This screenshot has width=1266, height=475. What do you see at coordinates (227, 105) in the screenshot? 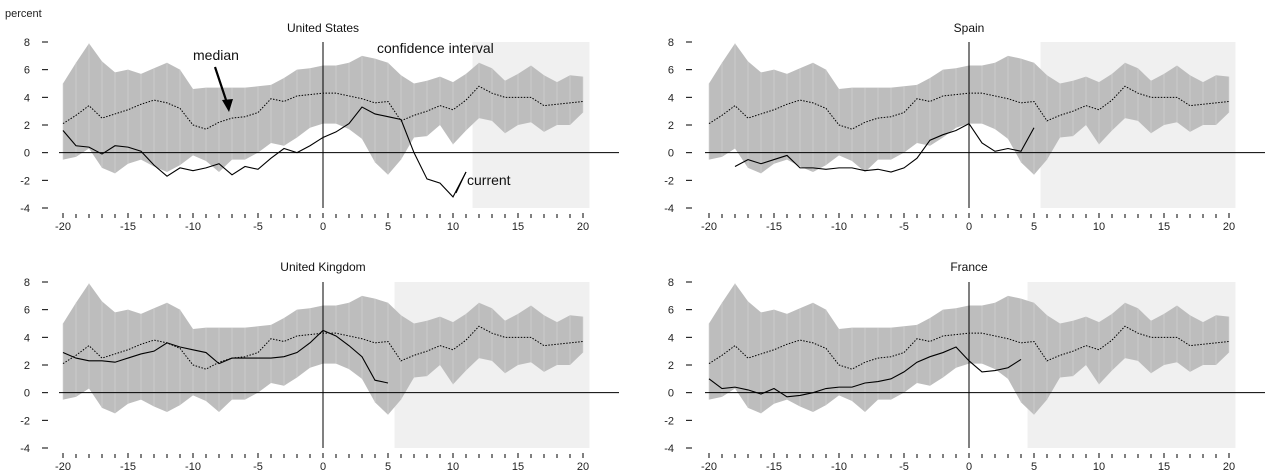
I see `annotation-arrowhead` at bounding box center [227, 105].